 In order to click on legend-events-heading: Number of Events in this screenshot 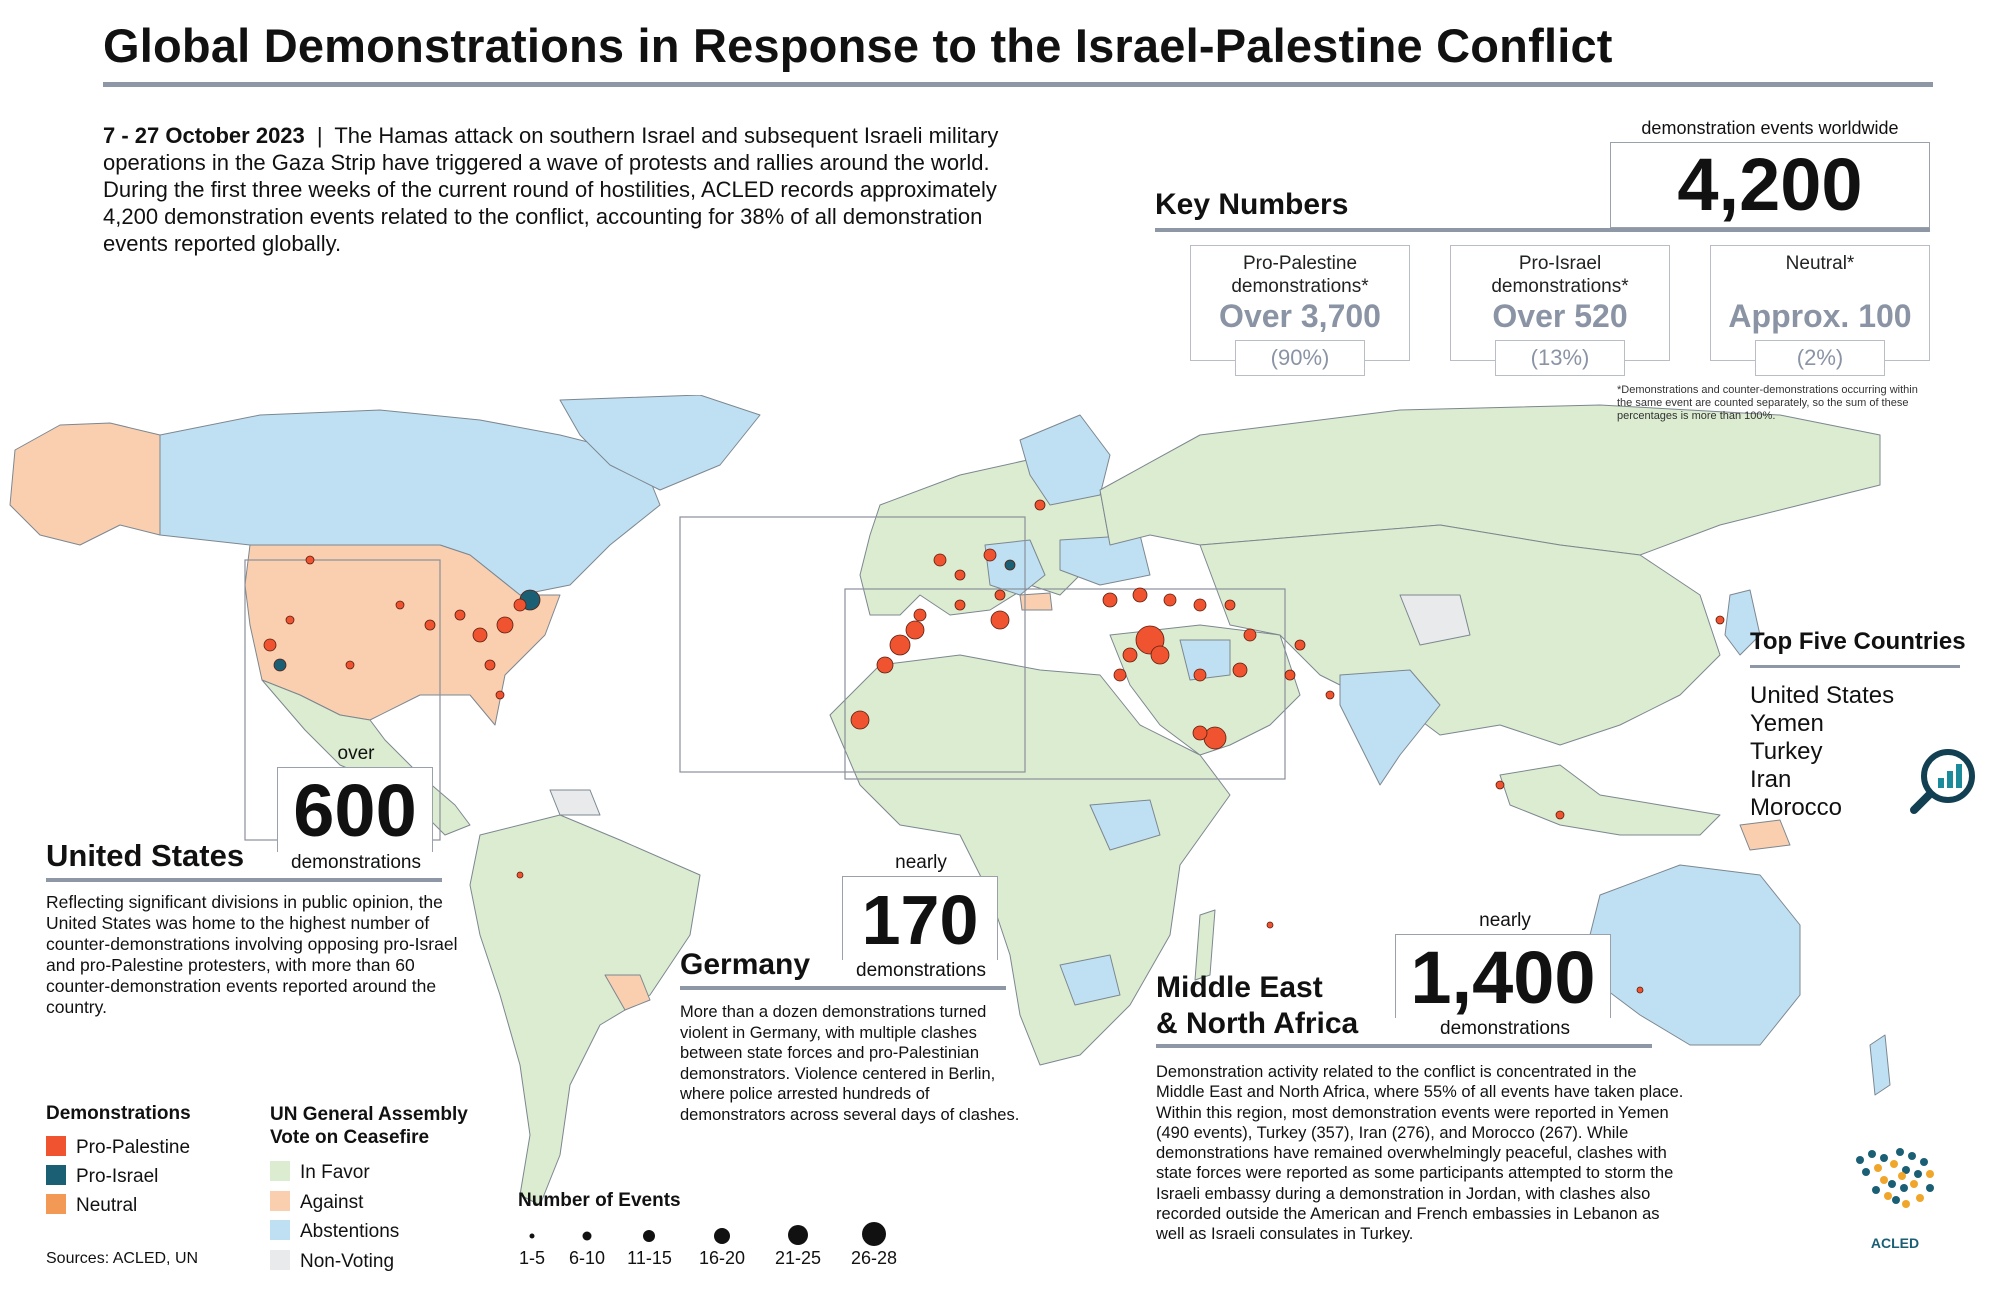, I will do `click(599, 1200)`.